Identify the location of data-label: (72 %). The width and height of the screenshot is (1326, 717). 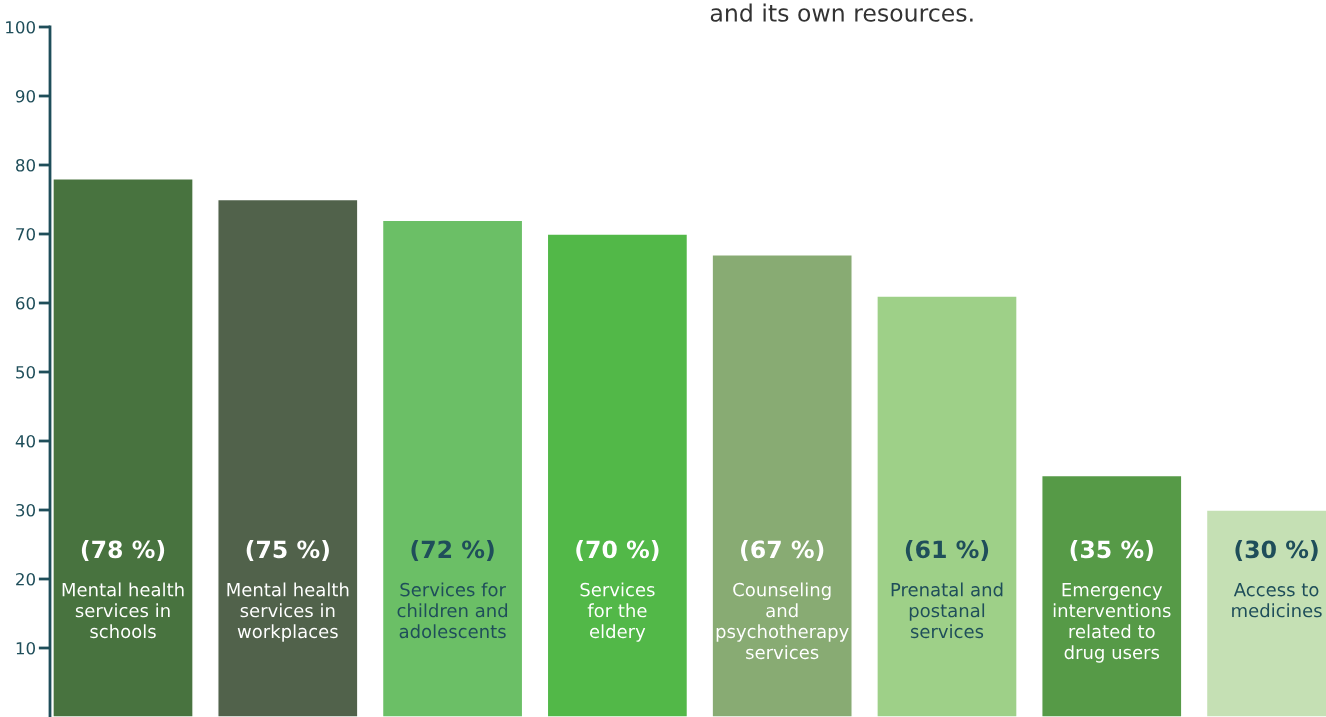
(452, 551).